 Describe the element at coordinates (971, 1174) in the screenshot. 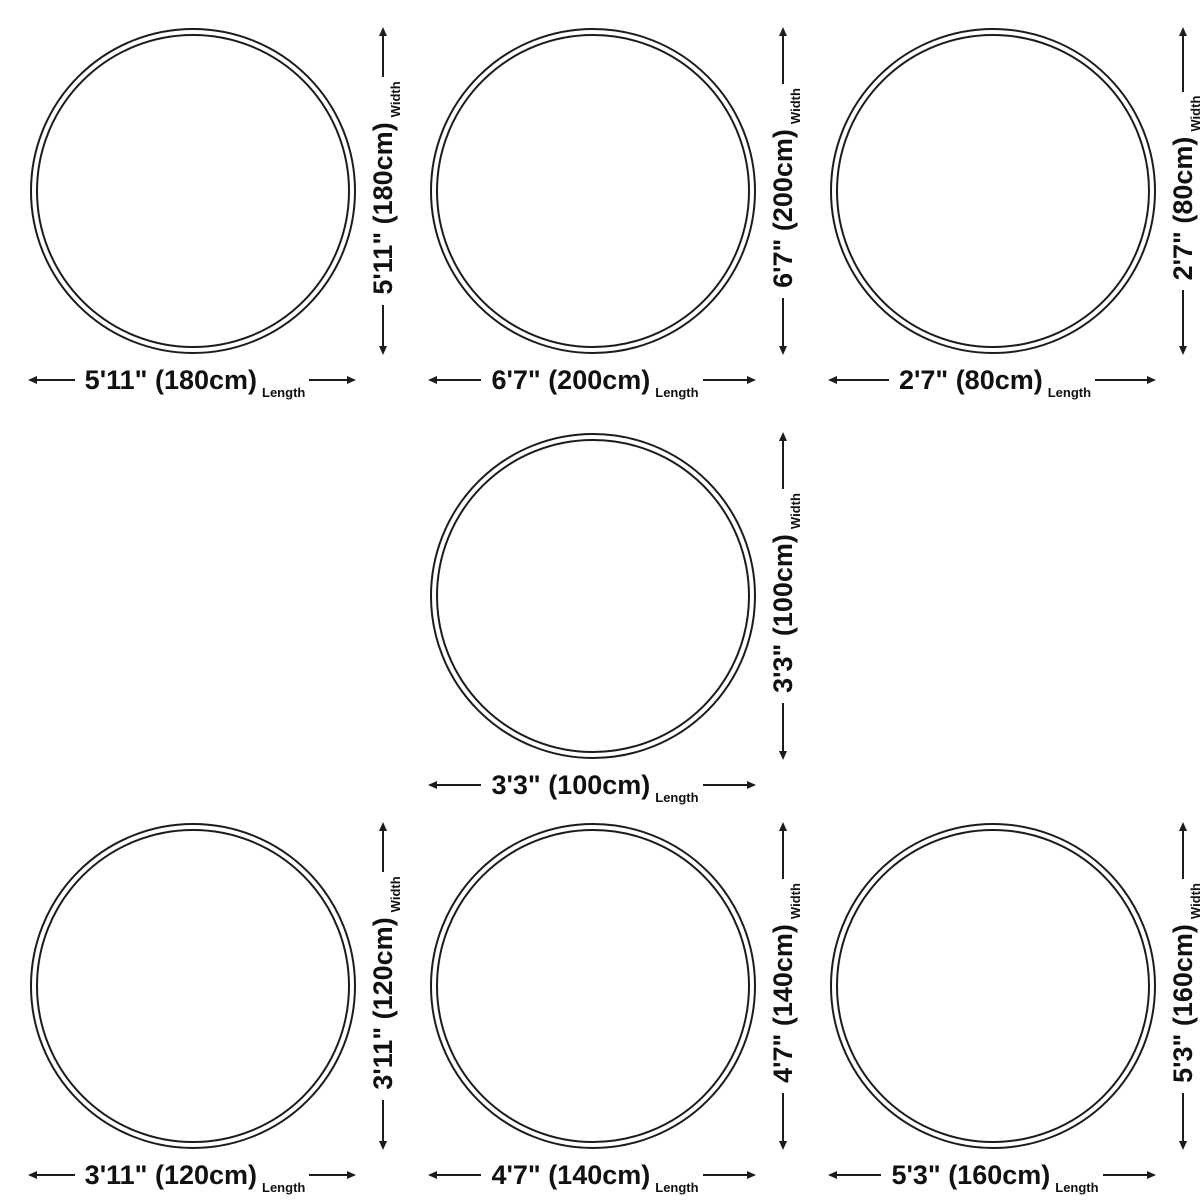

I see `length-value: 5'3" (160cm)` at that location.